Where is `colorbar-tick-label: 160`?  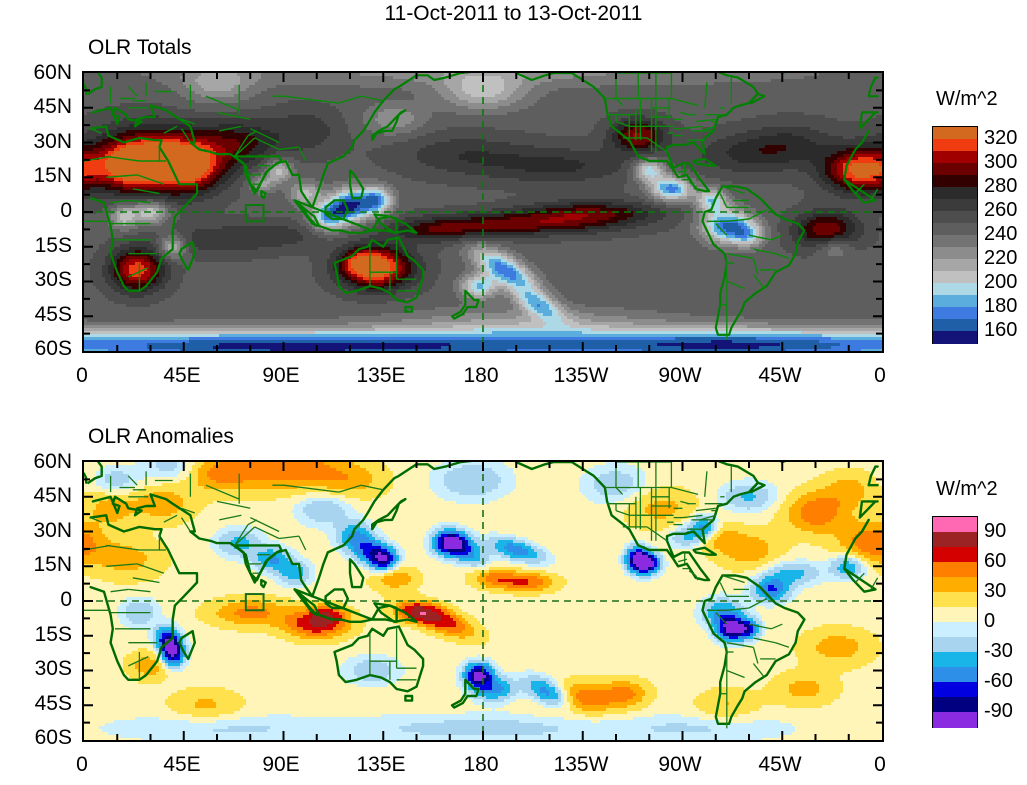
colorbar-tick-label: 160 is located at coordinates (1001, 330).